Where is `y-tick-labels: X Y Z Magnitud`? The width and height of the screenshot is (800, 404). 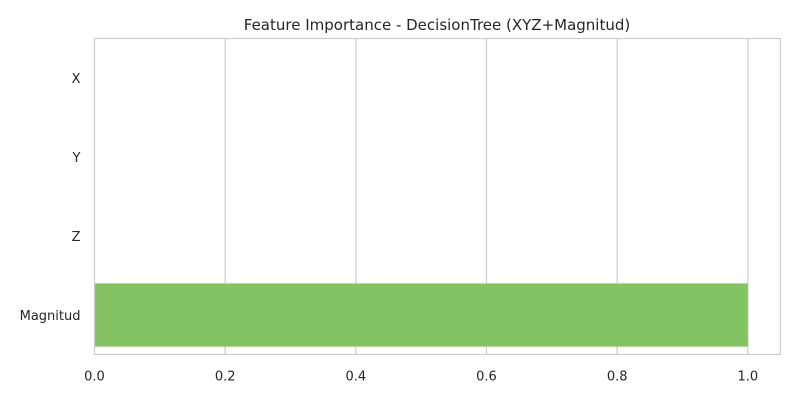
y-tick-labels: X Y Z Magnitud is located at coordinates (50, 198).